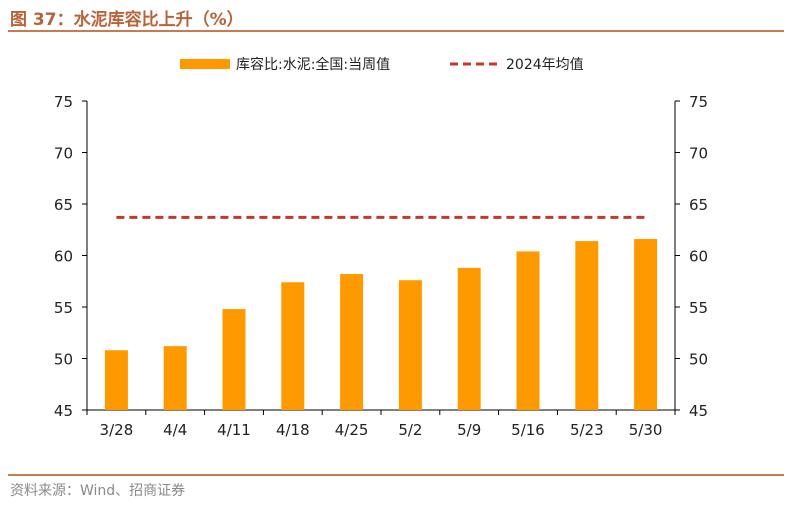 Image resolution: width=796 pixels, height=516 pixels. I want to click on y-tick-label-left: 55, so click(63, 308).